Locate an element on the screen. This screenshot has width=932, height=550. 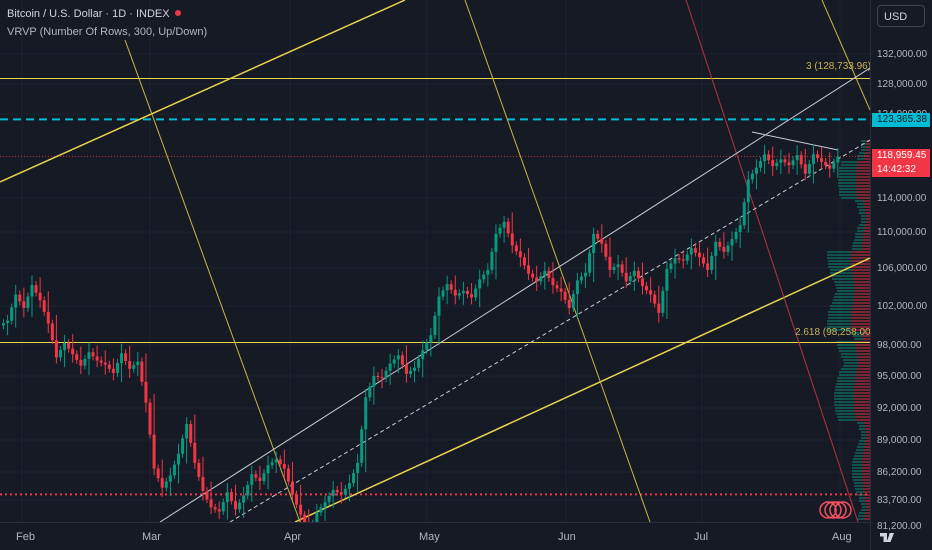
pennant-upper-line is located at coordinates (795, 141).